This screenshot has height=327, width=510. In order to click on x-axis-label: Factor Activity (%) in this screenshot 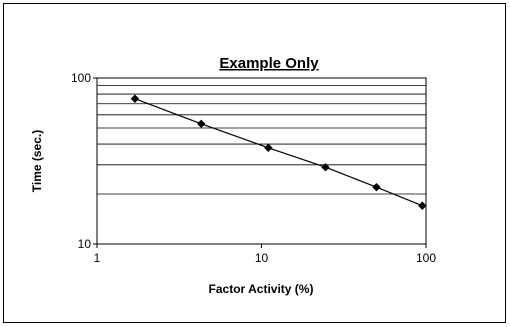, I will do `click(261, 289)`.